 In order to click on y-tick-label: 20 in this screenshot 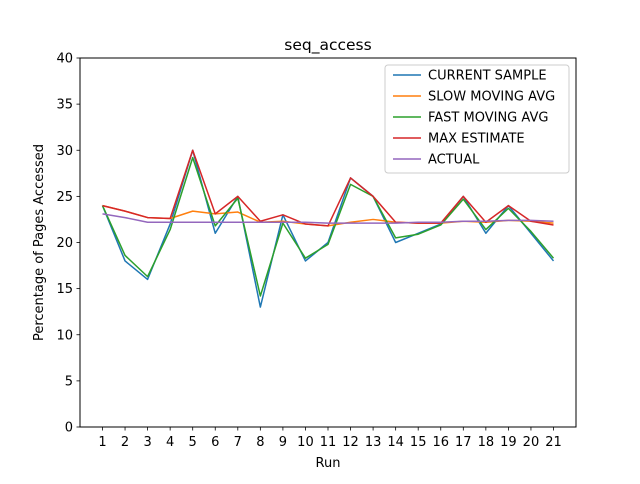, I will do `click(64, 243)`.